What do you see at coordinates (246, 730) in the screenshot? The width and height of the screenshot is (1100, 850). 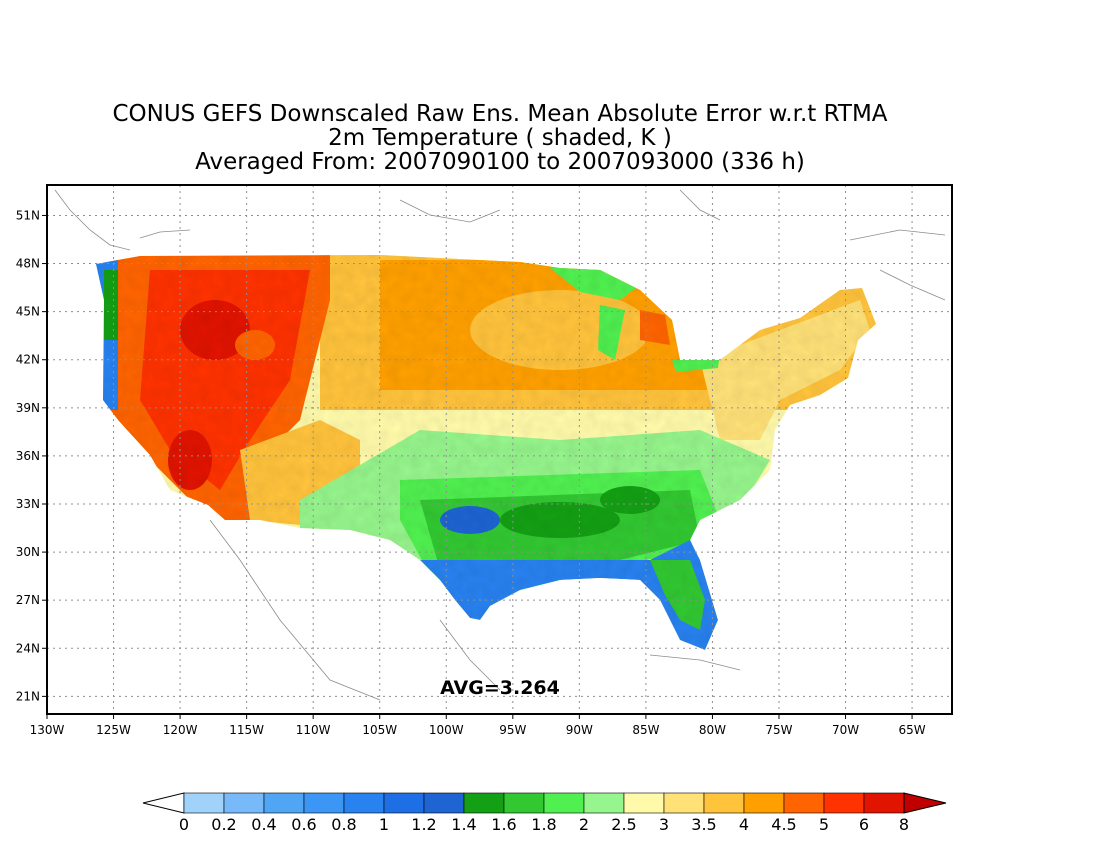 I see `lon-tick-label: 115W` at bounding box center [246, 730].